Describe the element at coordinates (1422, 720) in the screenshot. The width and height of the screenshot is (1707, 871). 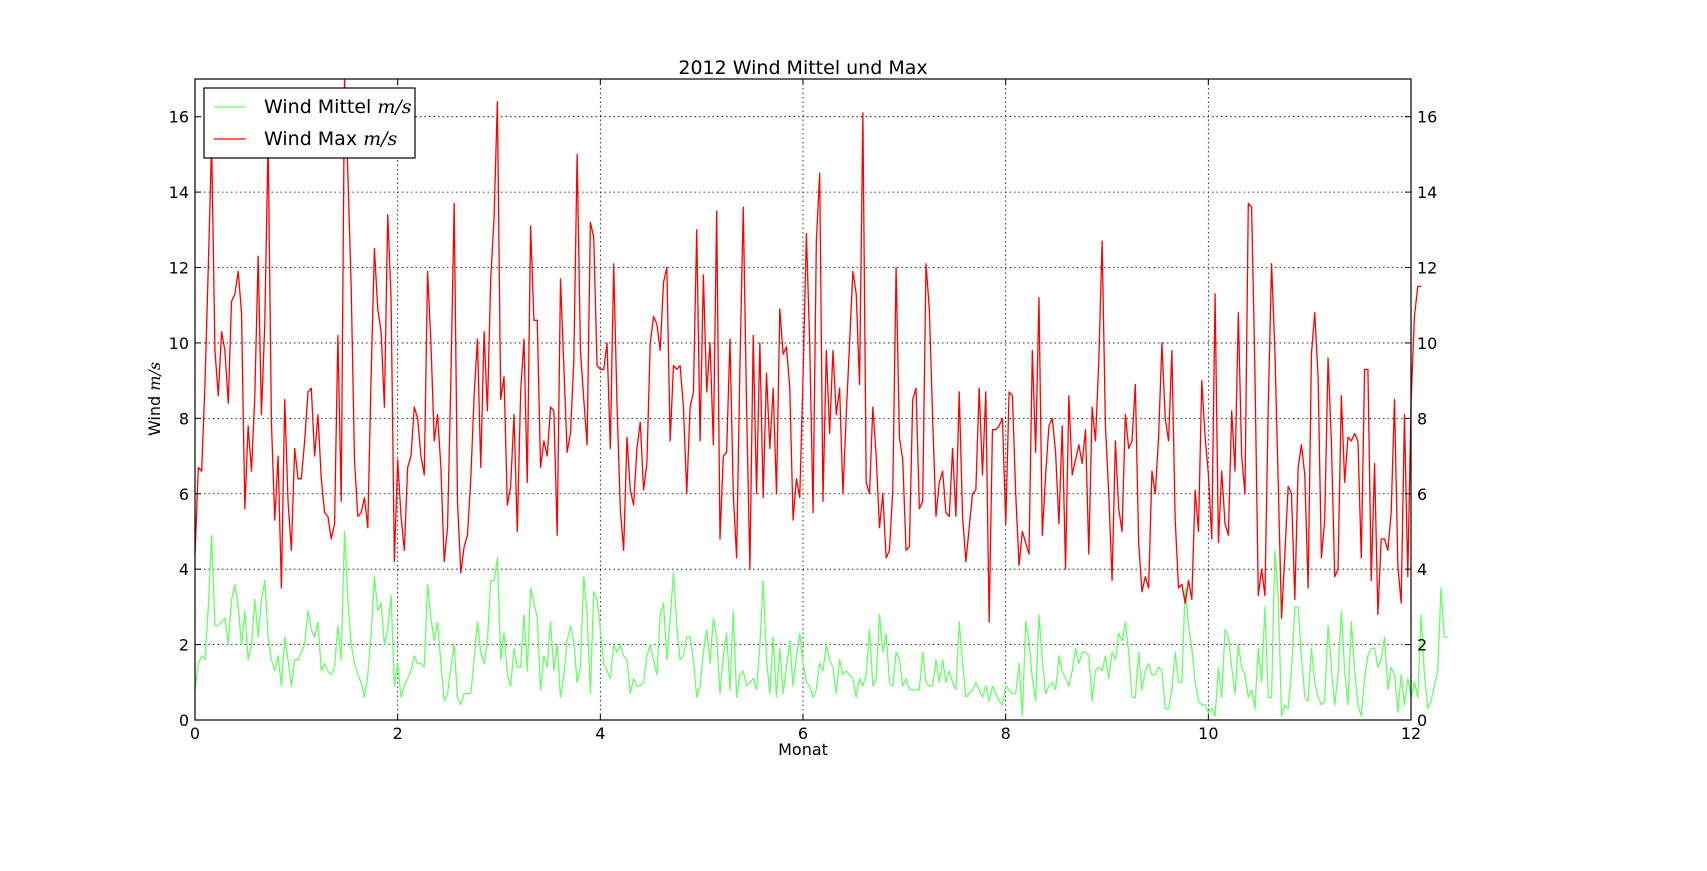
I see `y-tick-label-right: 0` at that location.